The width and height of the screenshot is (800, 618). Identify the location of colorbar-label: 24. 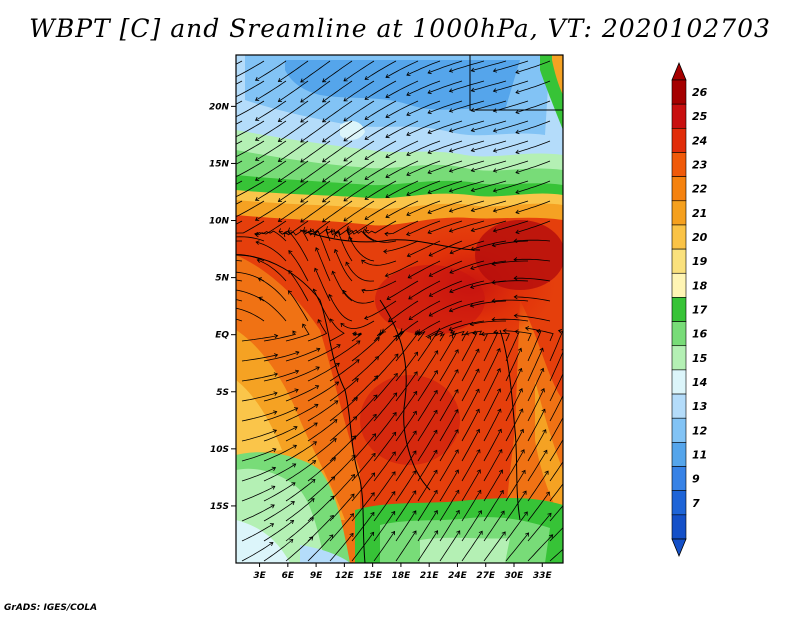
(699, 140).